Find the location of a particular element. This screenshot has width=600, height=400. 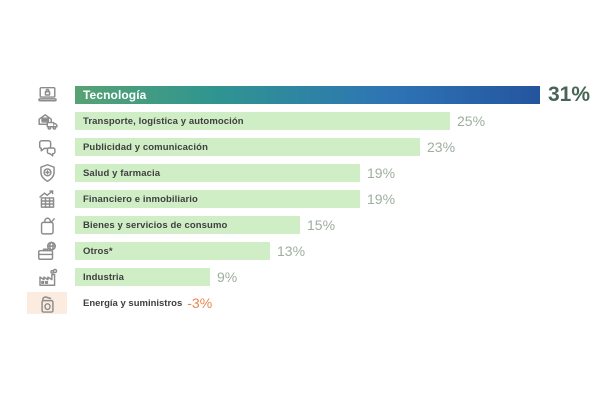

speech-bubbles-icon is located at coordinates (47, 147).